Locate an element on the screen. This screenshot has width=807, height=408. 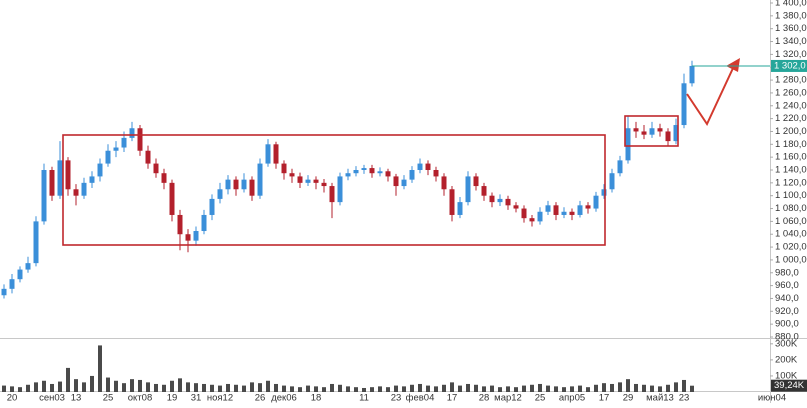
x-tick-label: апр05 is located at coordinates (572, 398).